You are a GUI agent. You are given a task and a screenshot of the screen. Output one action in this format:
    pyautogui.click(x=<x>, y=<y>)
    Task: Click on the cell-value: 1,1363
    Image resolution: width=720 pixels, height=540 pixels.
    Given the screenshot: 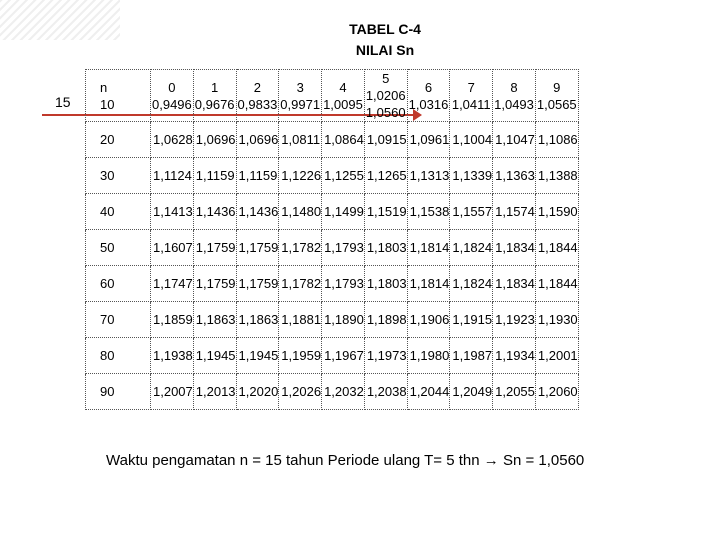 What is the action you would take?
    pyautogui.click(x=514, y=175)
    